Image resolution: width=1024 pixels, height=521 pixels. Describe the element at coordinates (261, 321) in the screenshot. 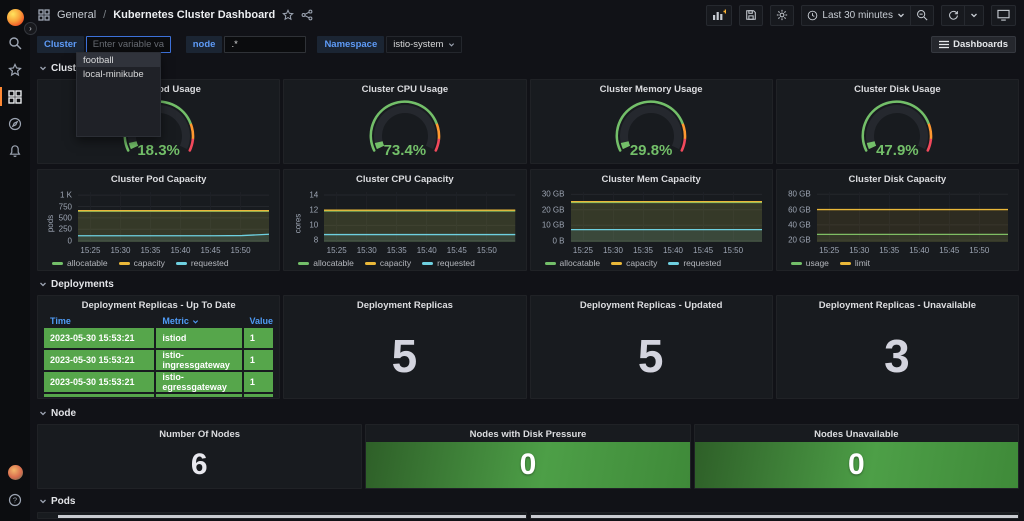

I see `column-header-value: Value` at that location.